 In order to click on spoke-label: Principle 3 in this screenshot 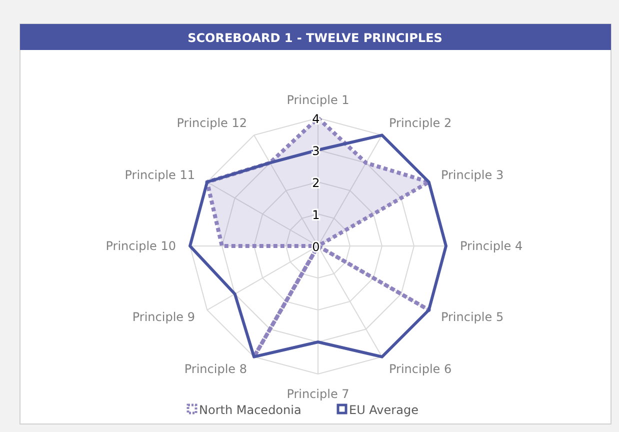, I will do `click(472, 175)`.